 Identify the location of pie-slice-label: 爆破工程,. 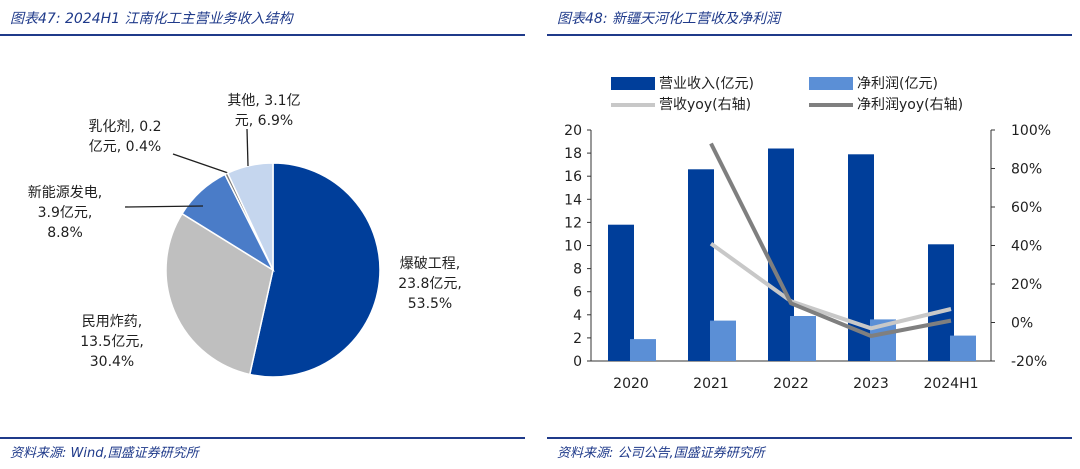
(430, 264).